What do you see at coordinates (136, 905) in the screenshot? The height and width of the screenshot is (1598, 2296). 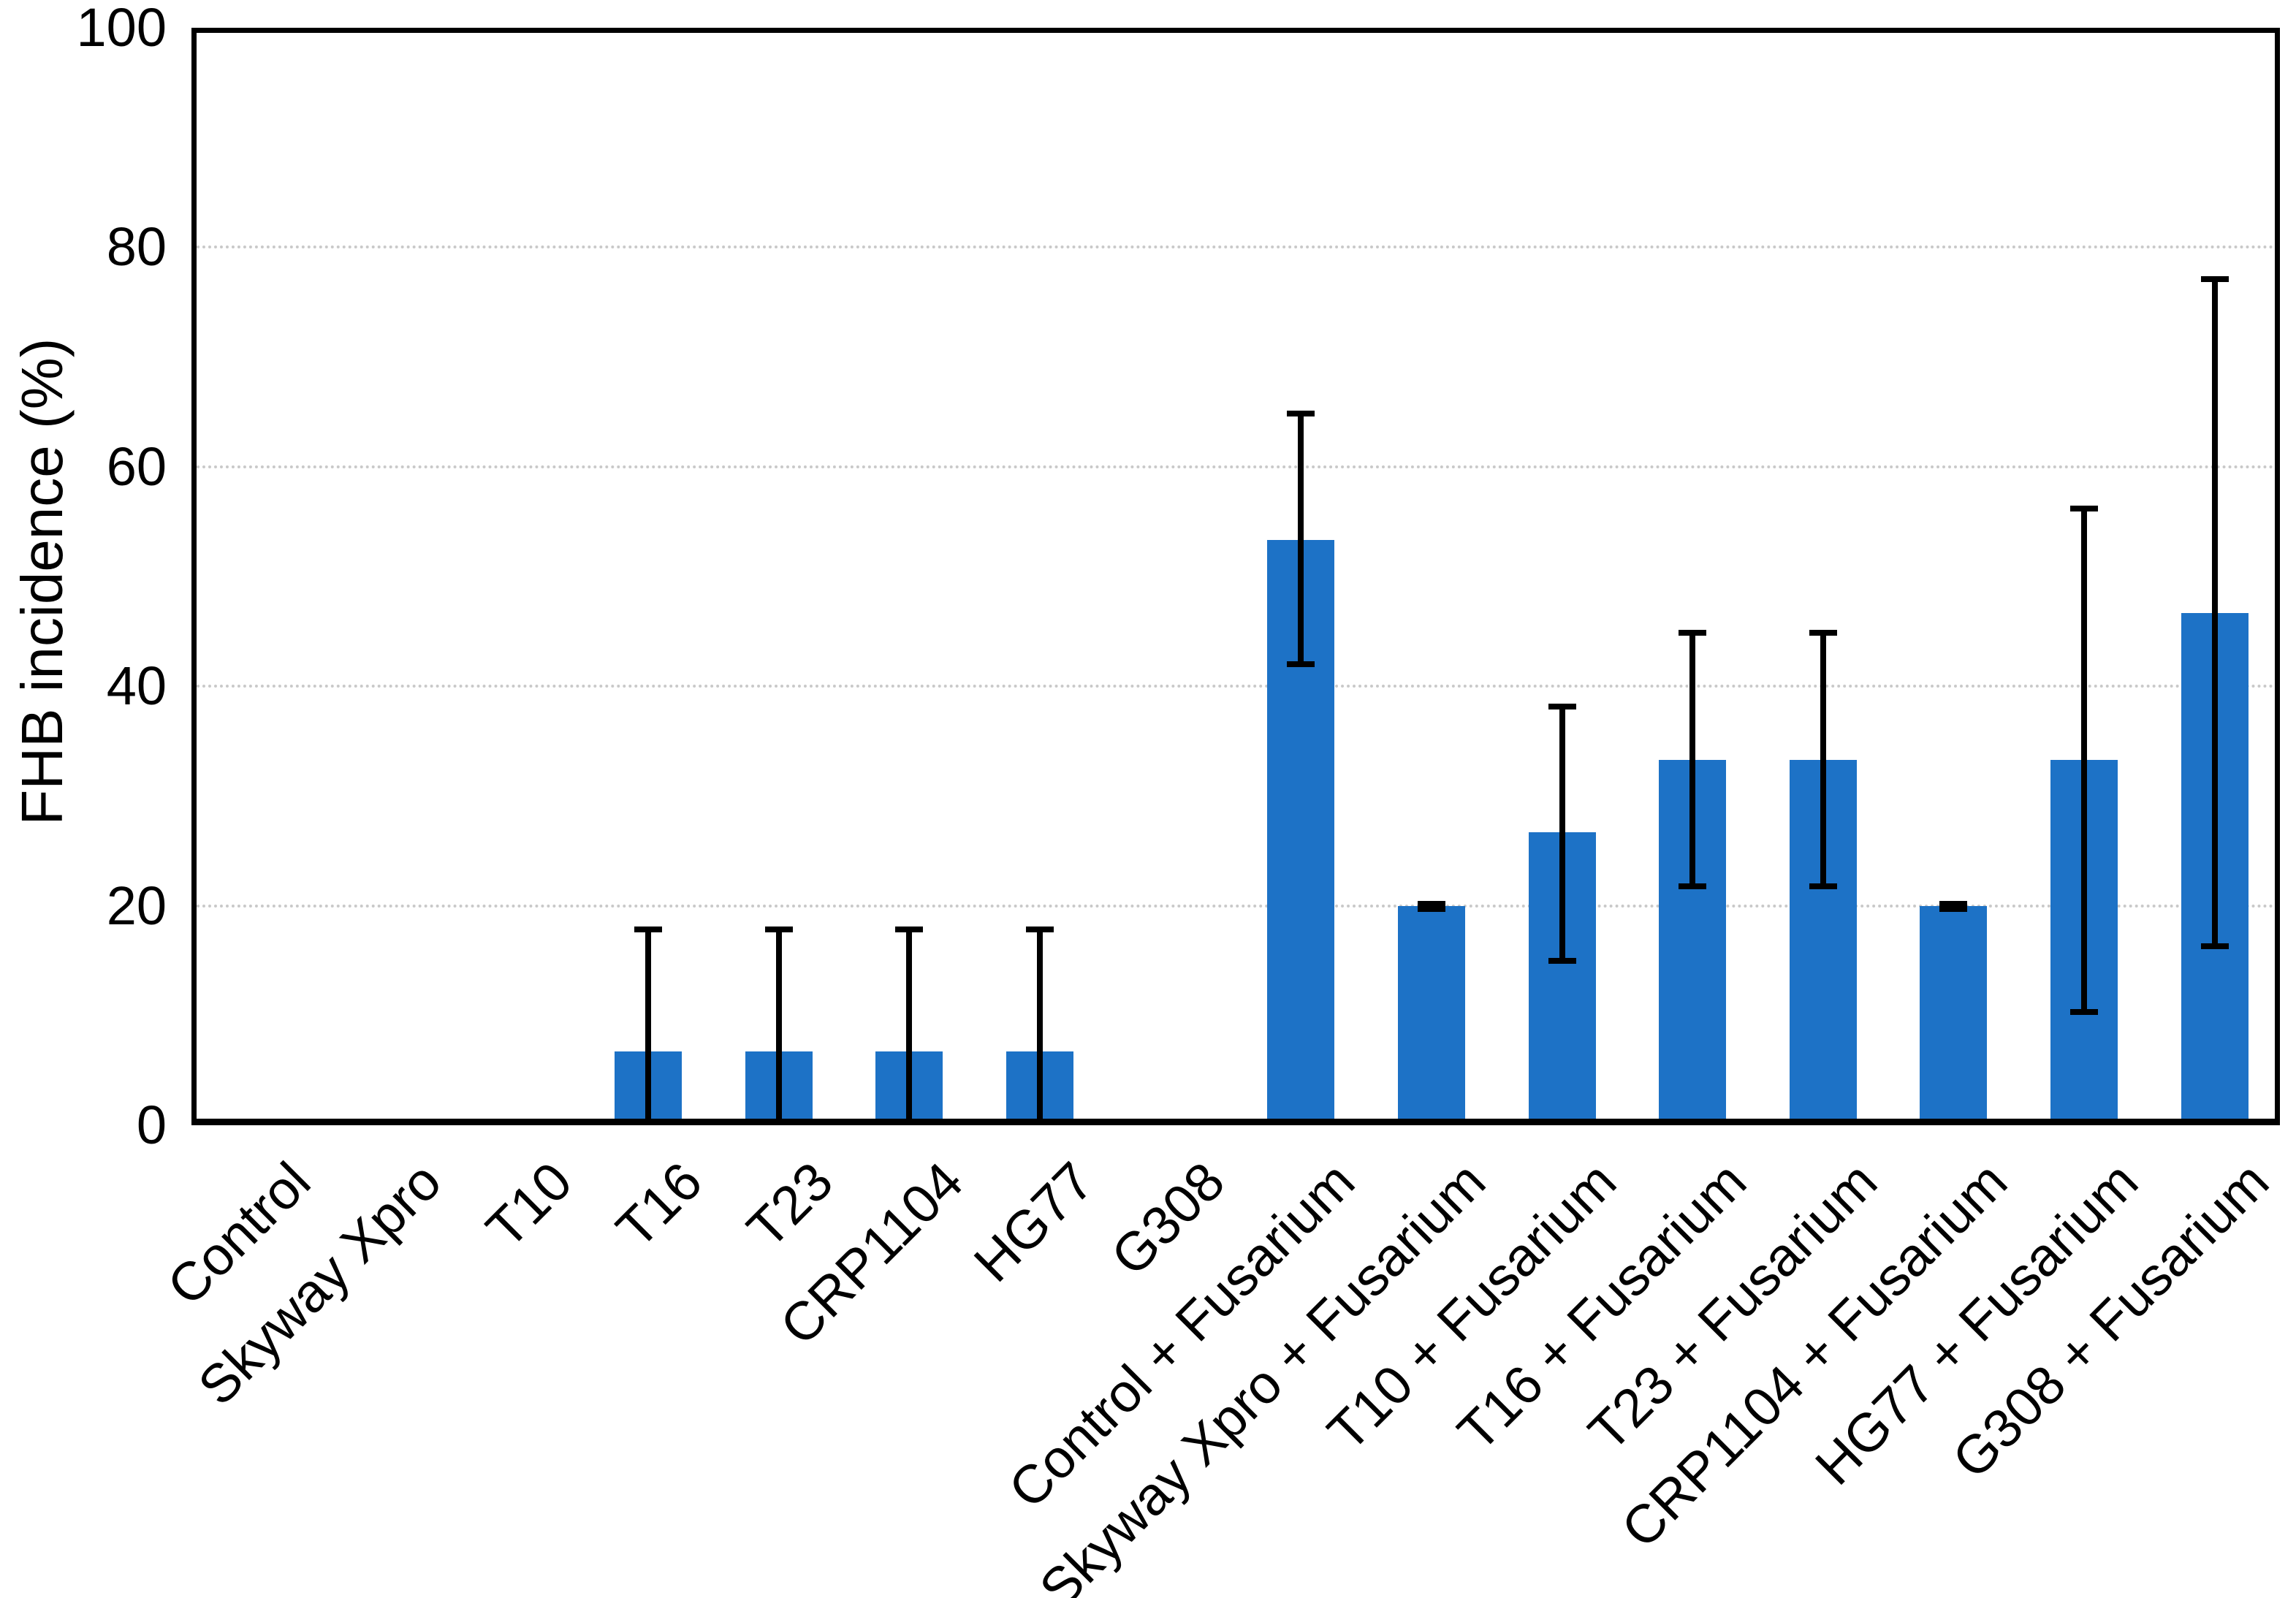 I see `y-tick-label-20: 20` at bounding box center [136, 905].